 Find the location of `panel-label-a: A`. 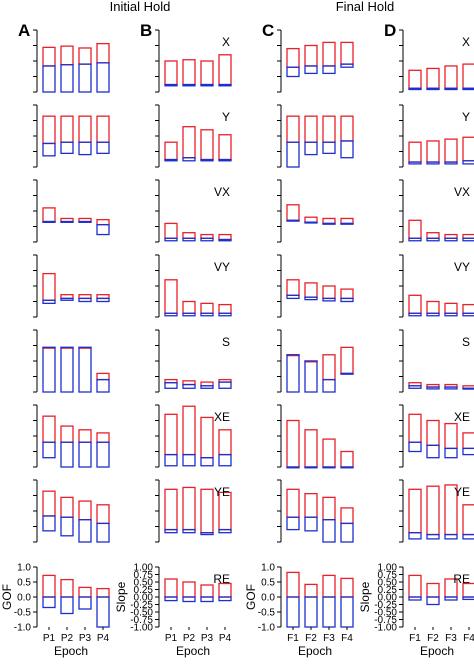

panel-label-a: A is located at coordinates (24, 30).